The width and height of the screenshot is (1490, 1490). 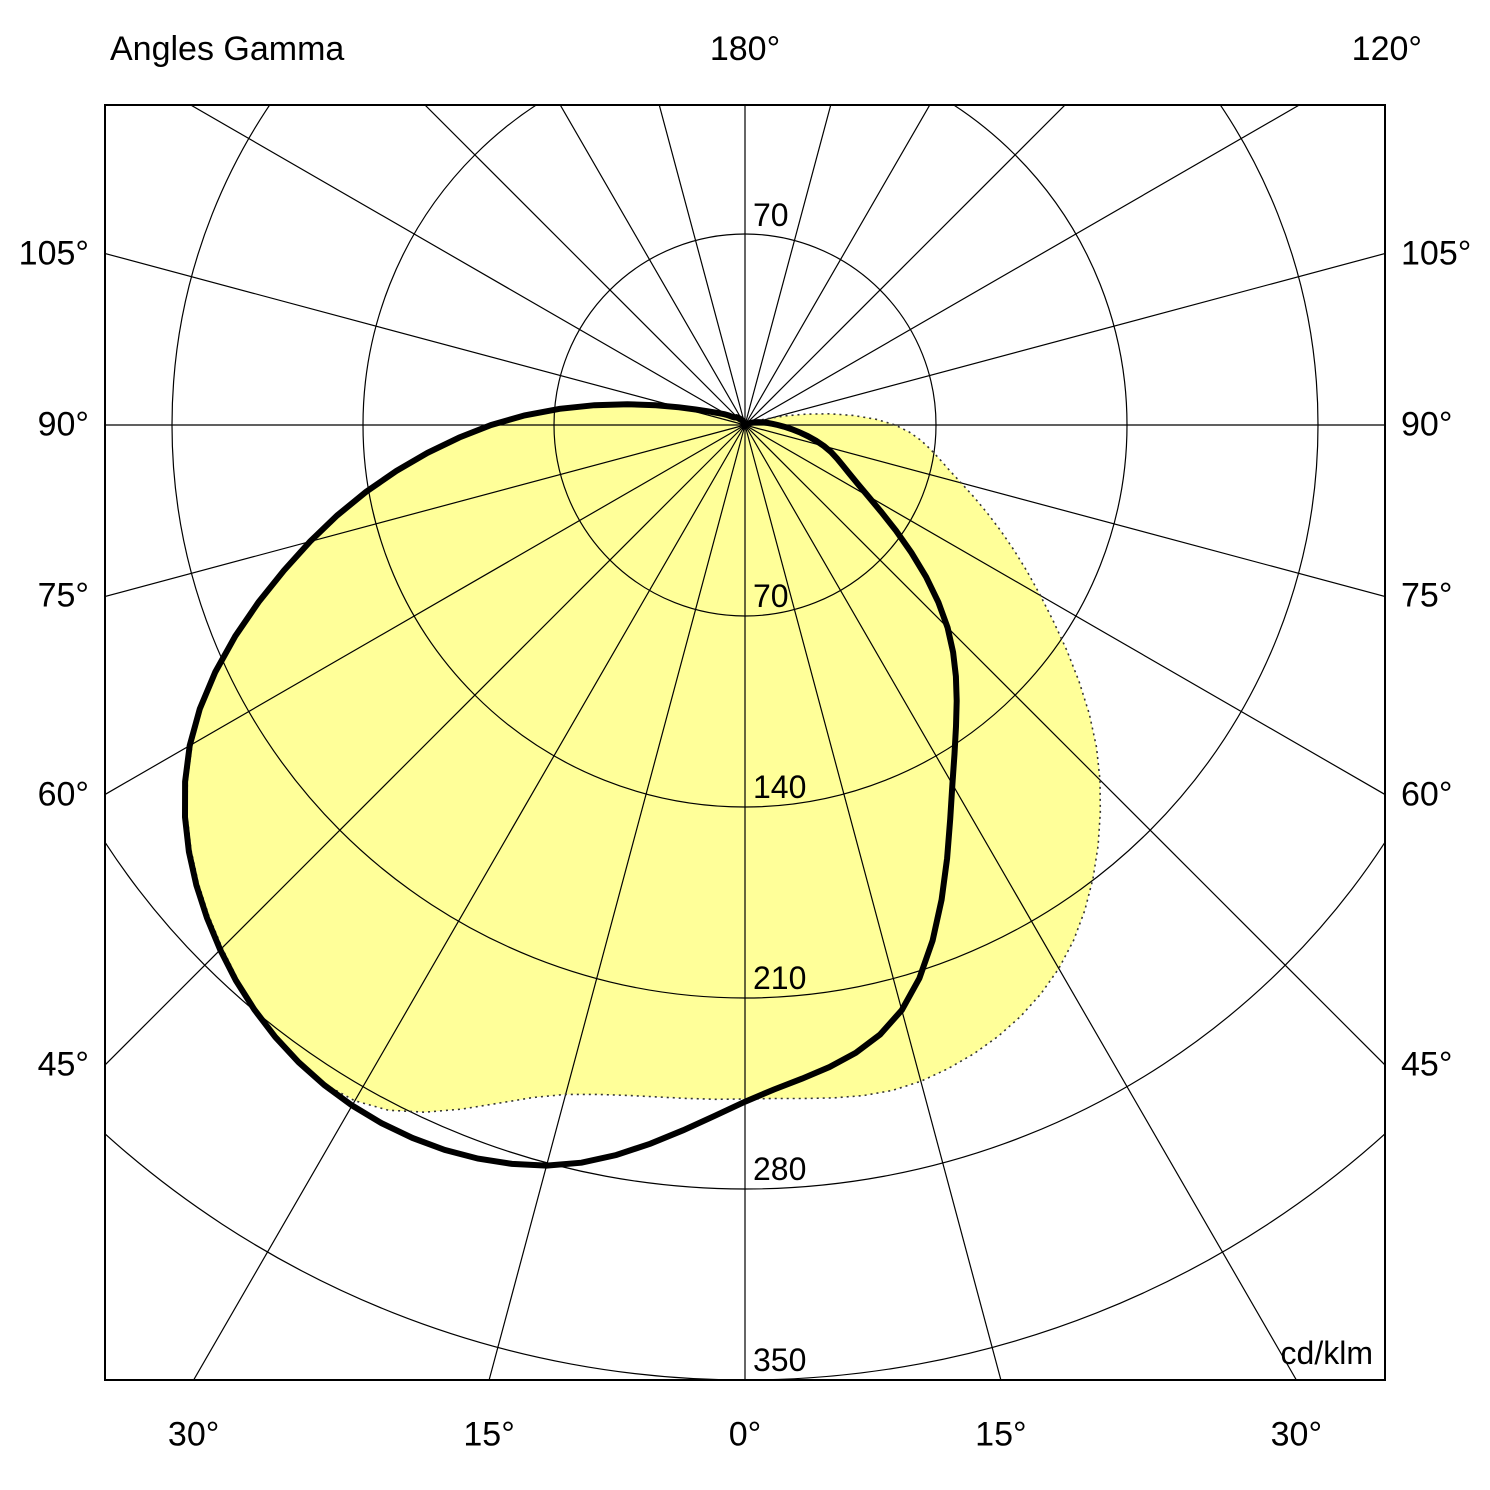 What do you see at coordinates (745, 49) in the screenshot?
I see `angle-label-top-180: 180°` at bounding box center [745, 49].